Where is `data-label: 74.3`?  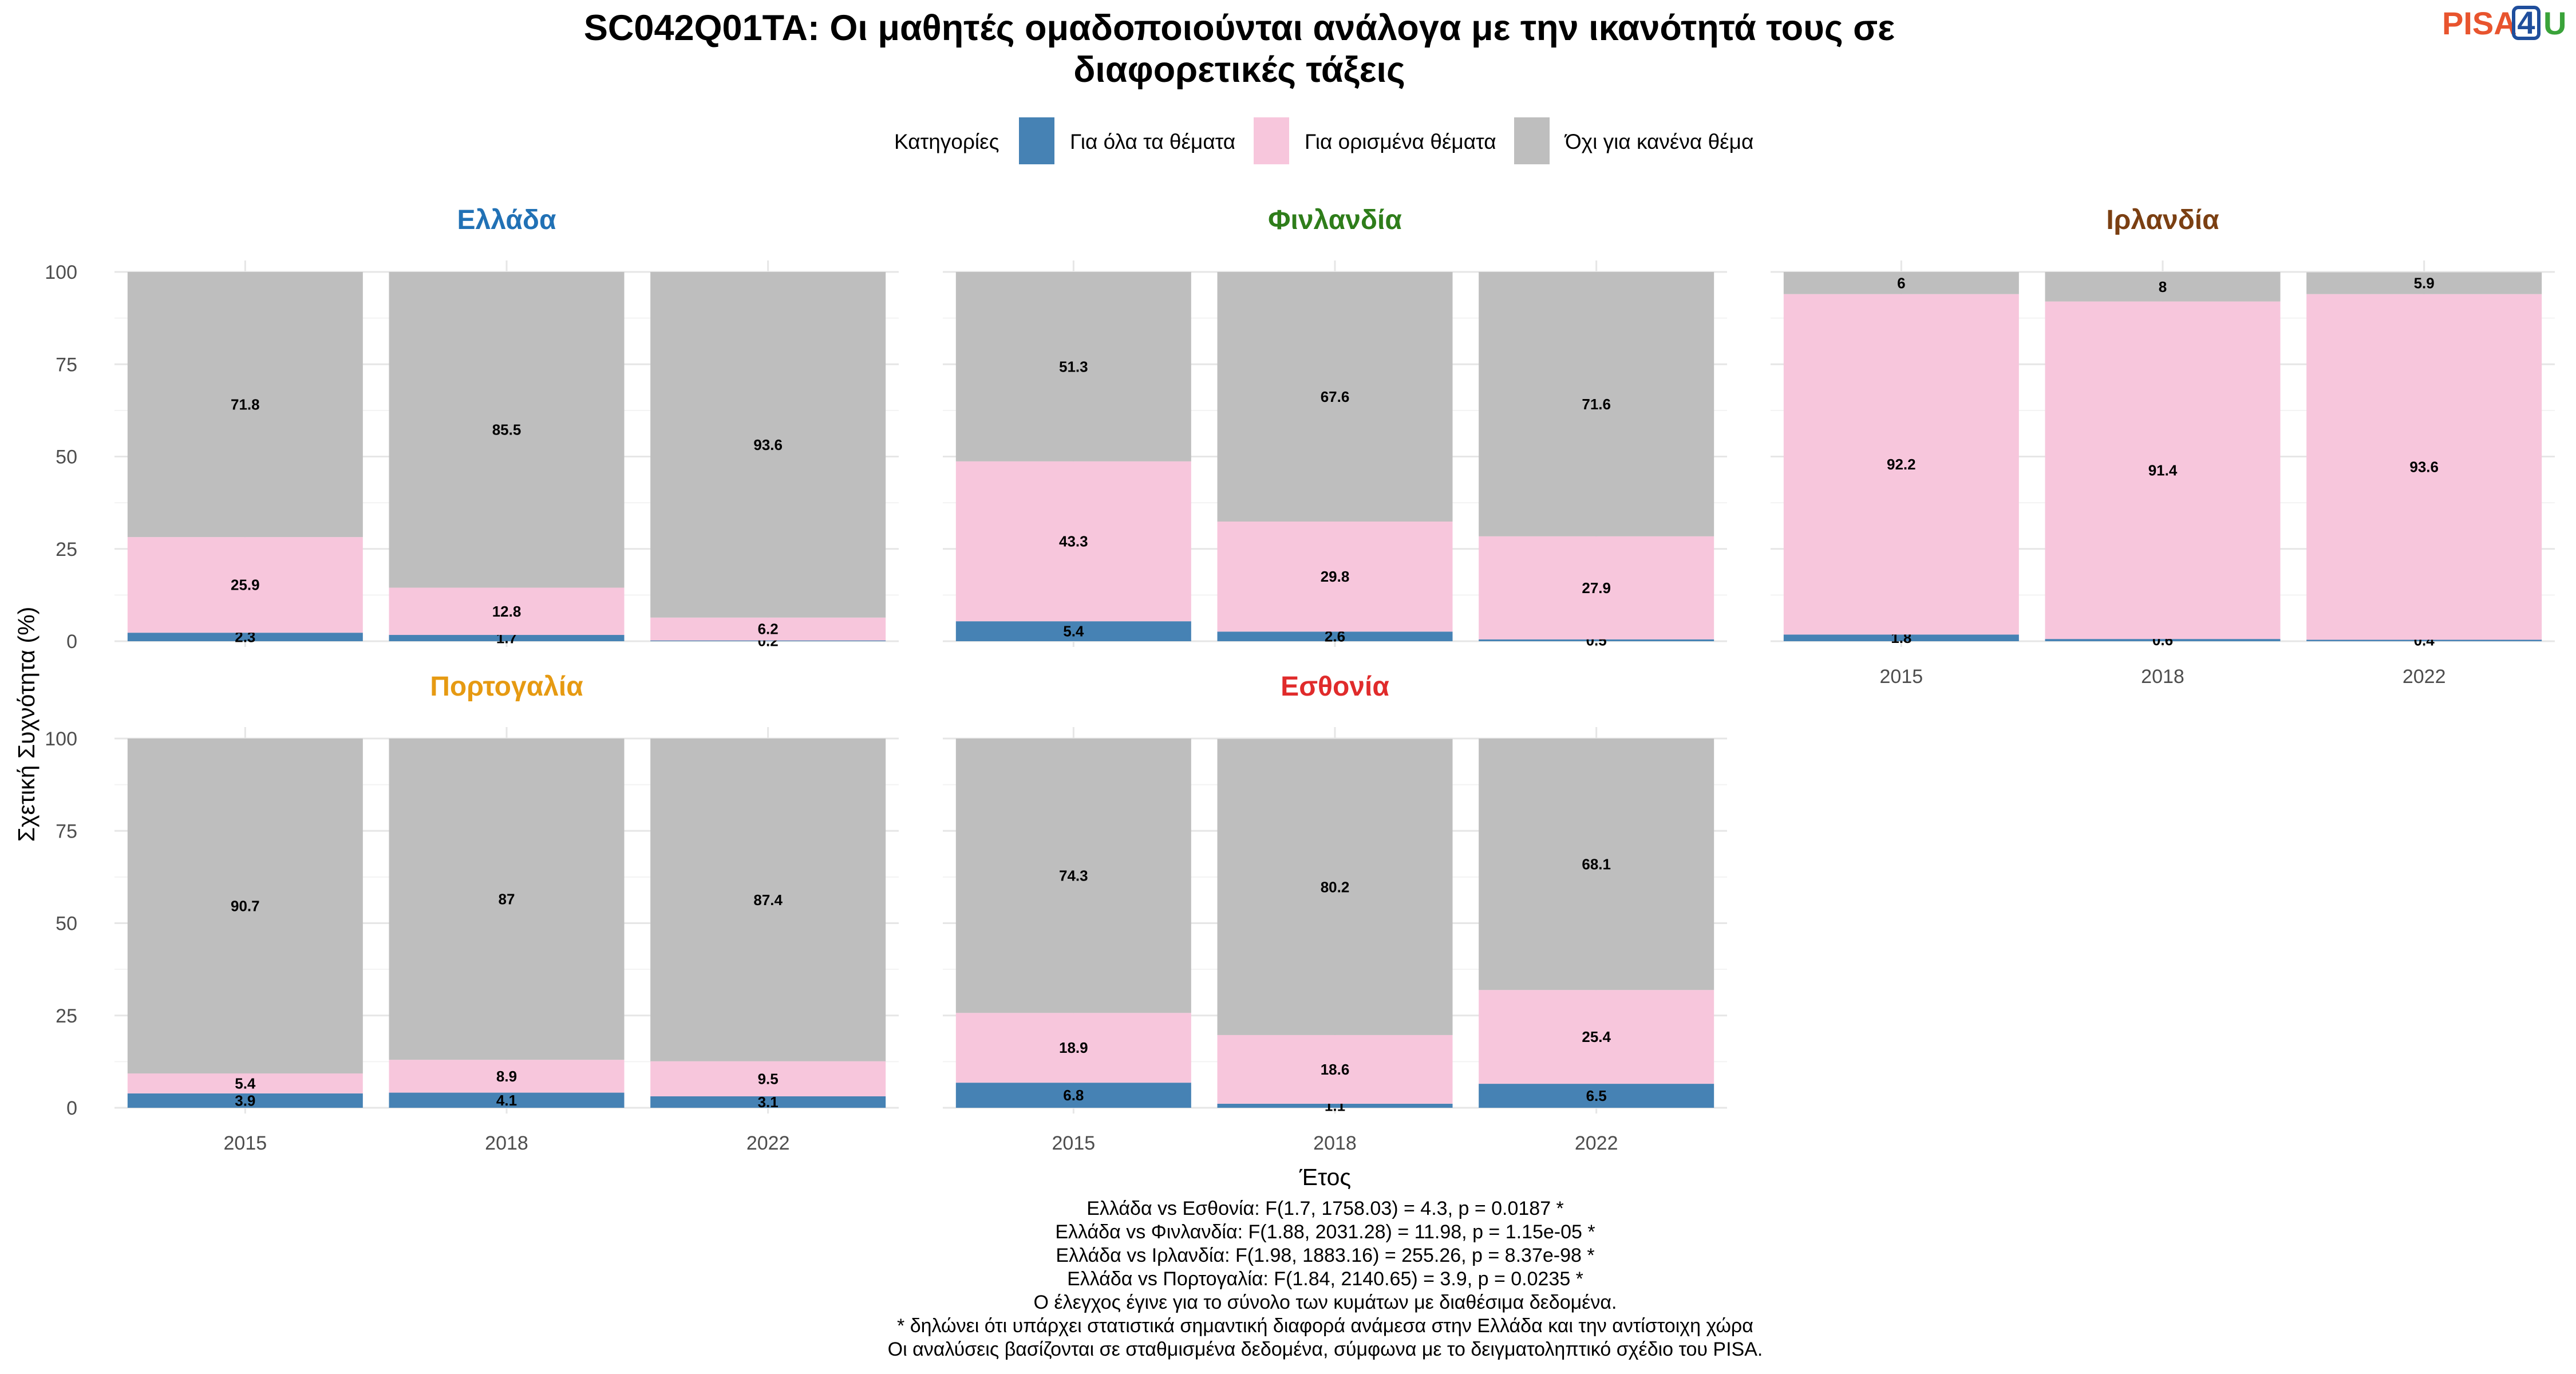 data-label: 74.3 is located at coordinates (1073, 876).